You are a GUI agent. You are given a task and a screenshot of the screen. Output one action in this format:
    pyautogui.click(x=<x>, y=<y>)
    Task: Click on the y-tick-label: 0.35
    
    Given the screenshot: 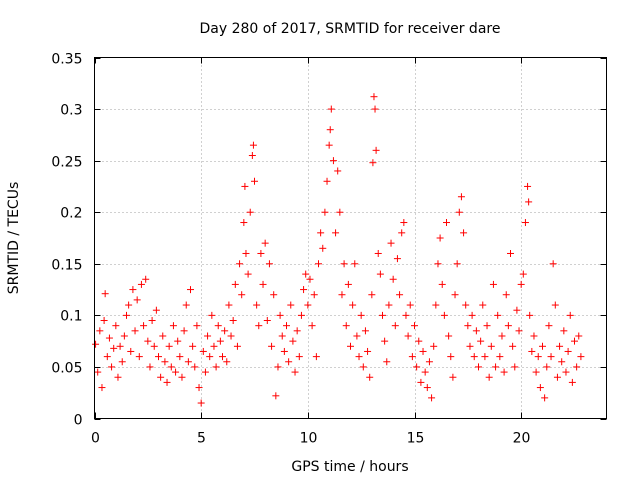 What is the action you would take?
    pyautogui.click(x=66, y=60)
    